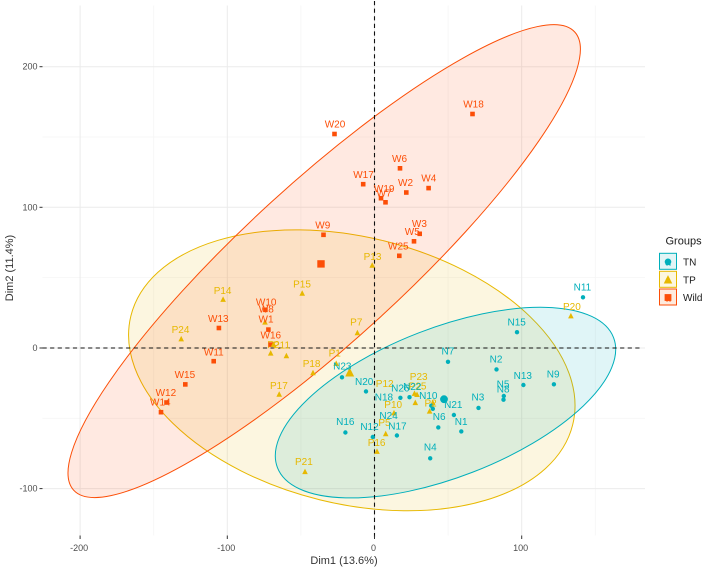 This screenshot has width=709, height=573. Describe the element at coordinates (271, 335) in the screenshot. I see `svg-text: W16` at that location.